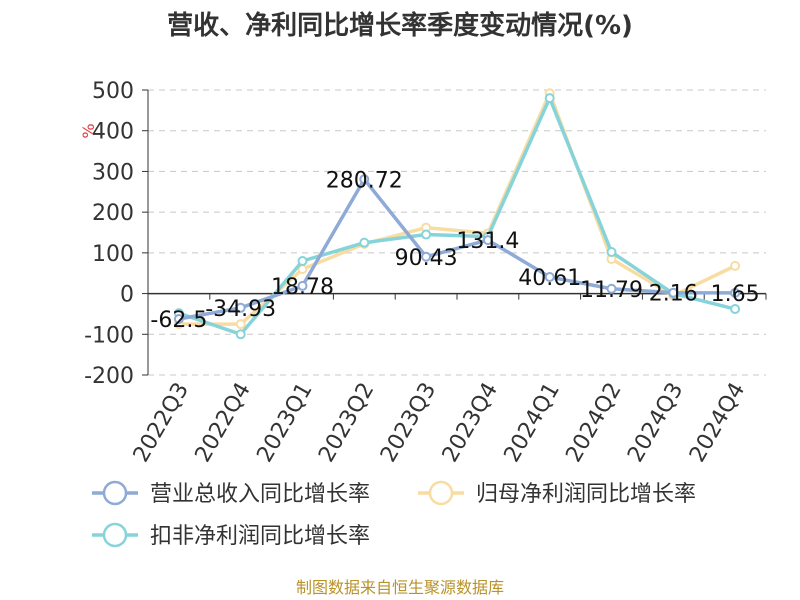 The width and height of the screenshot is (800, 600). What do you see at coordinates (113, 132) in the screenshot?
I see `y-tick-label: 400` at bounding box center [113, 132].